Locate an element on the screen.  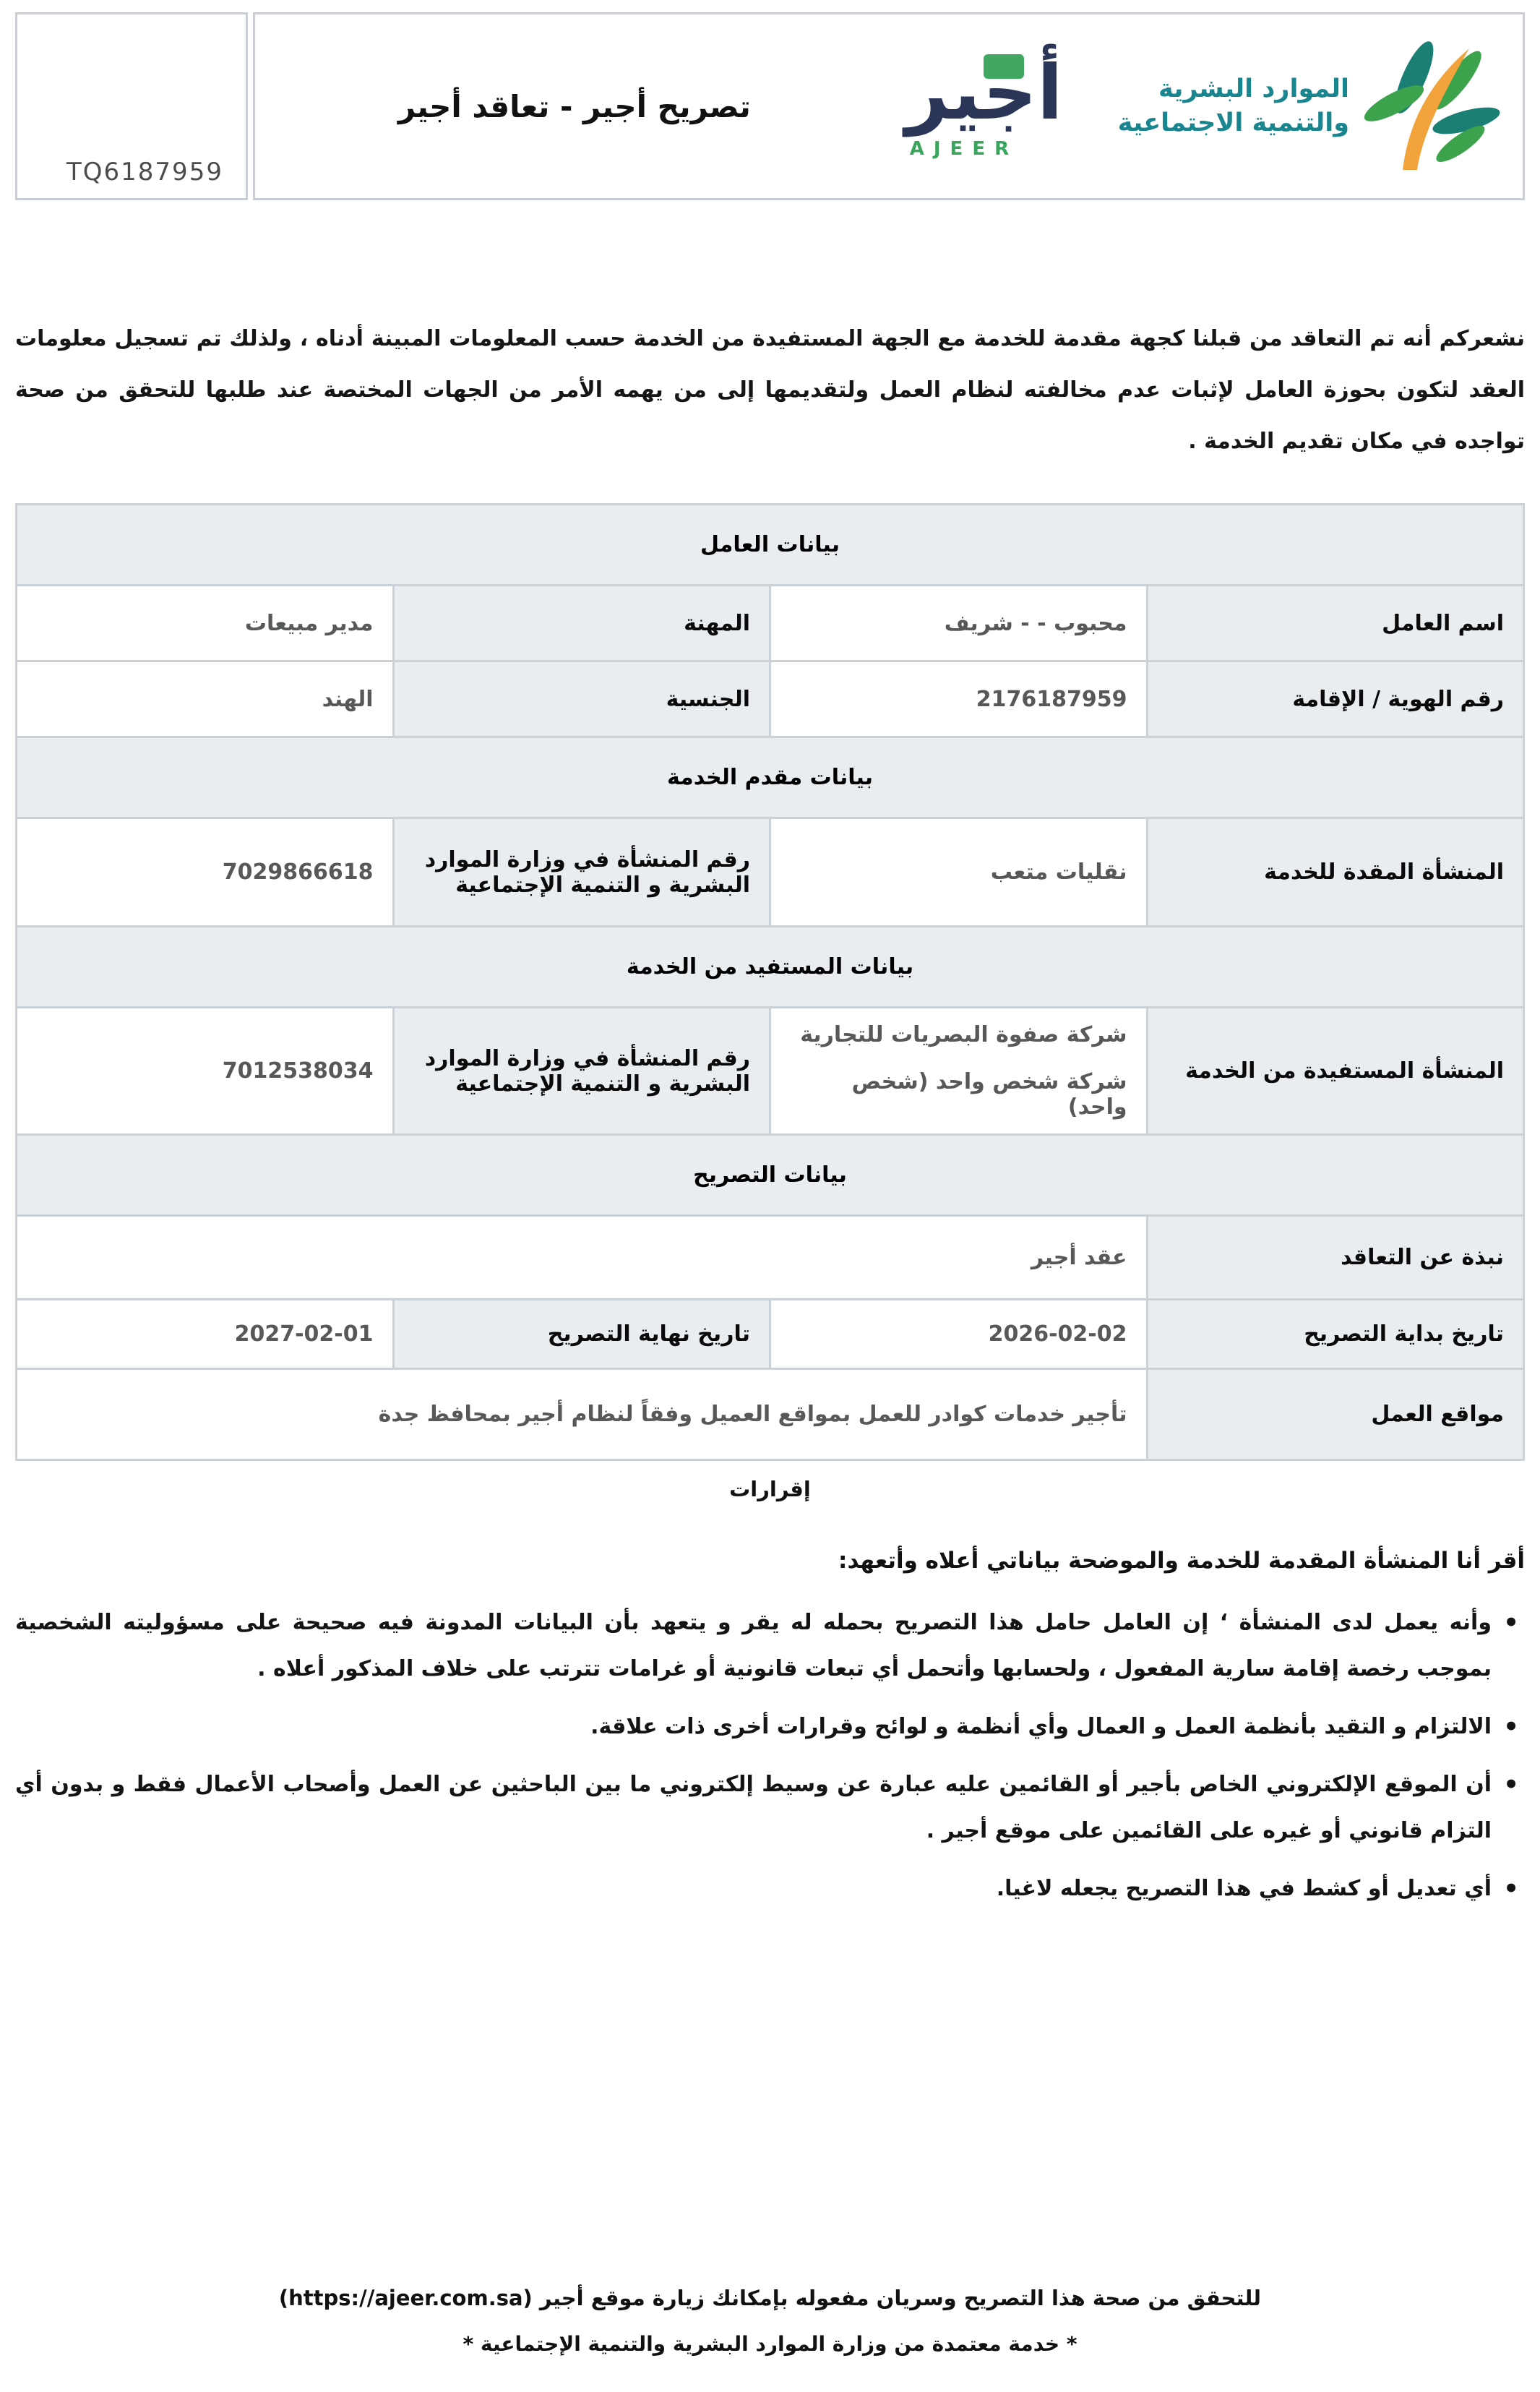
header-number-box: TQ6187959 is located at coordinates (131, 106).